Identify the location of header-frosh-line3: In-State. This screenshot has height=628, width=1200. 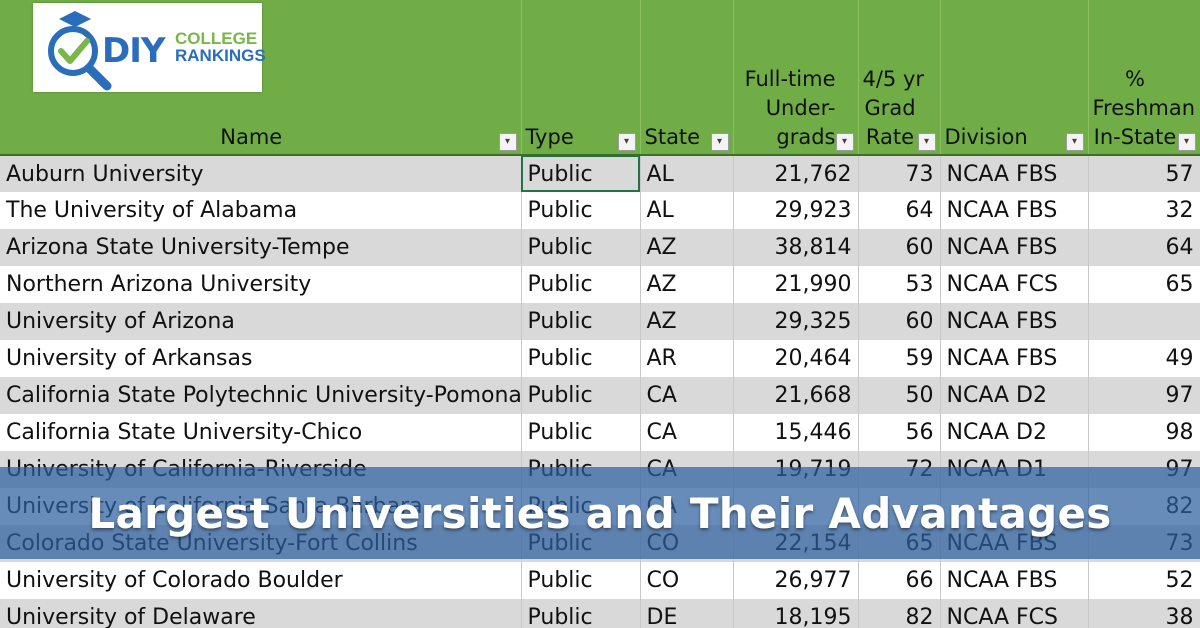
(1135, 137).